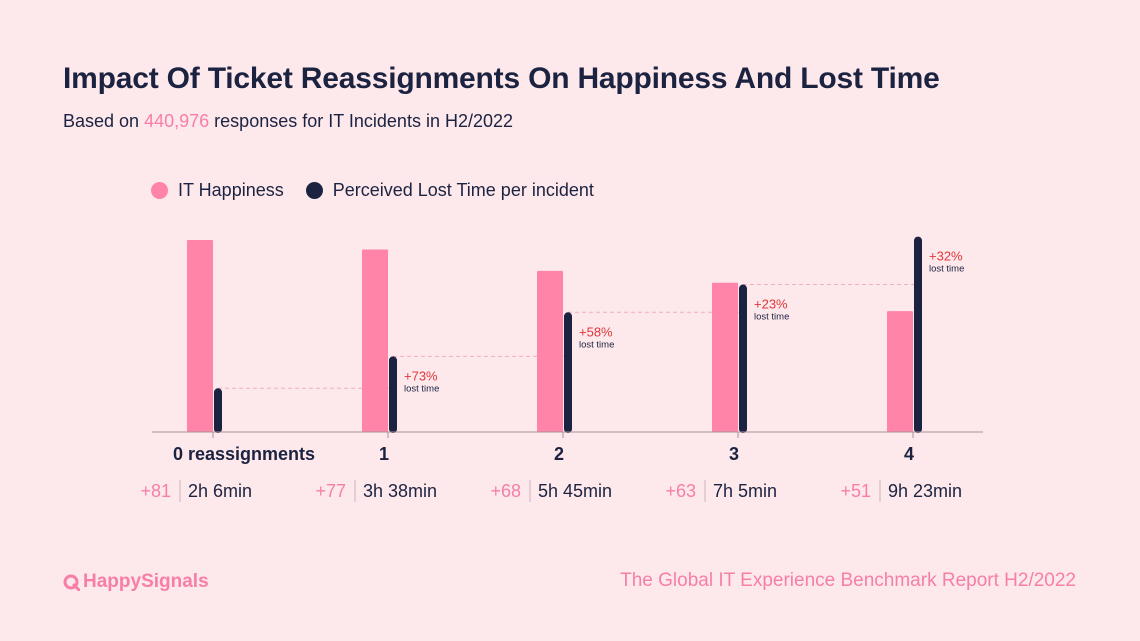 The width and height of the screenshot is (1140, 641). I want to click on lost-time-value: 2h 6min, so click(220, 491).